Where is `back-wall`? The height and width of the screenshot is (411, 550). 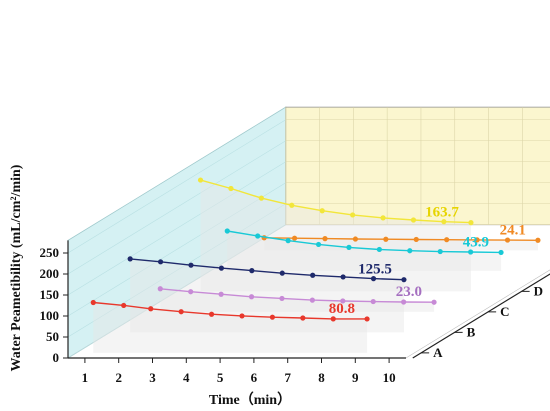
back-wall is located at coordinates (417, 166).